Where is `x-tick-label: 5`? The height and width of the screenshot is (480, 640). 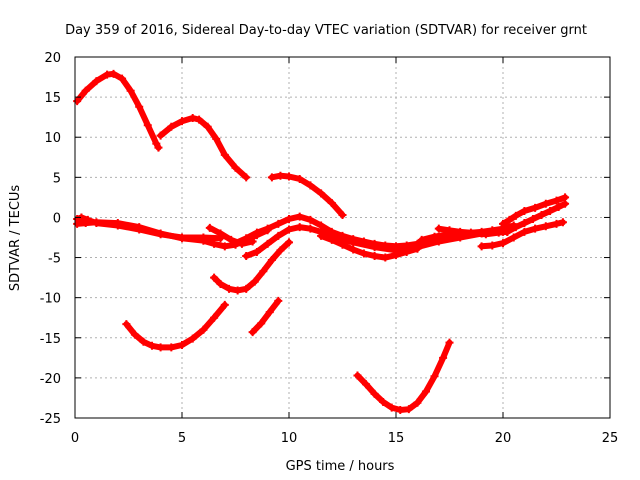
x-tick-label: 5 is located at coordinates (182, 438).